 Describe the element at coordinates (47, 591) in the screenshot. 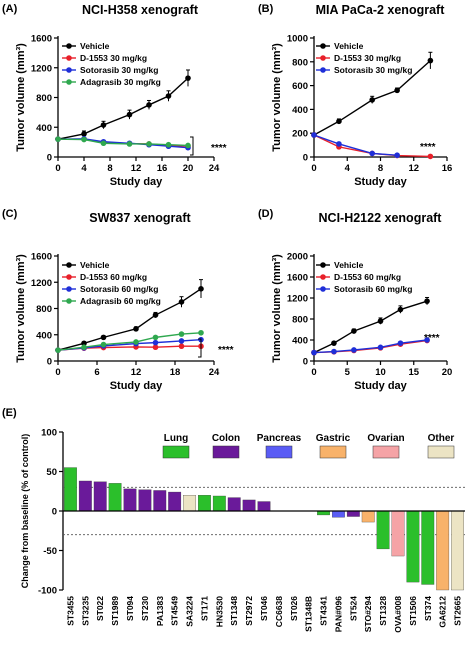

I see `y-tick-label: -100` at that location.